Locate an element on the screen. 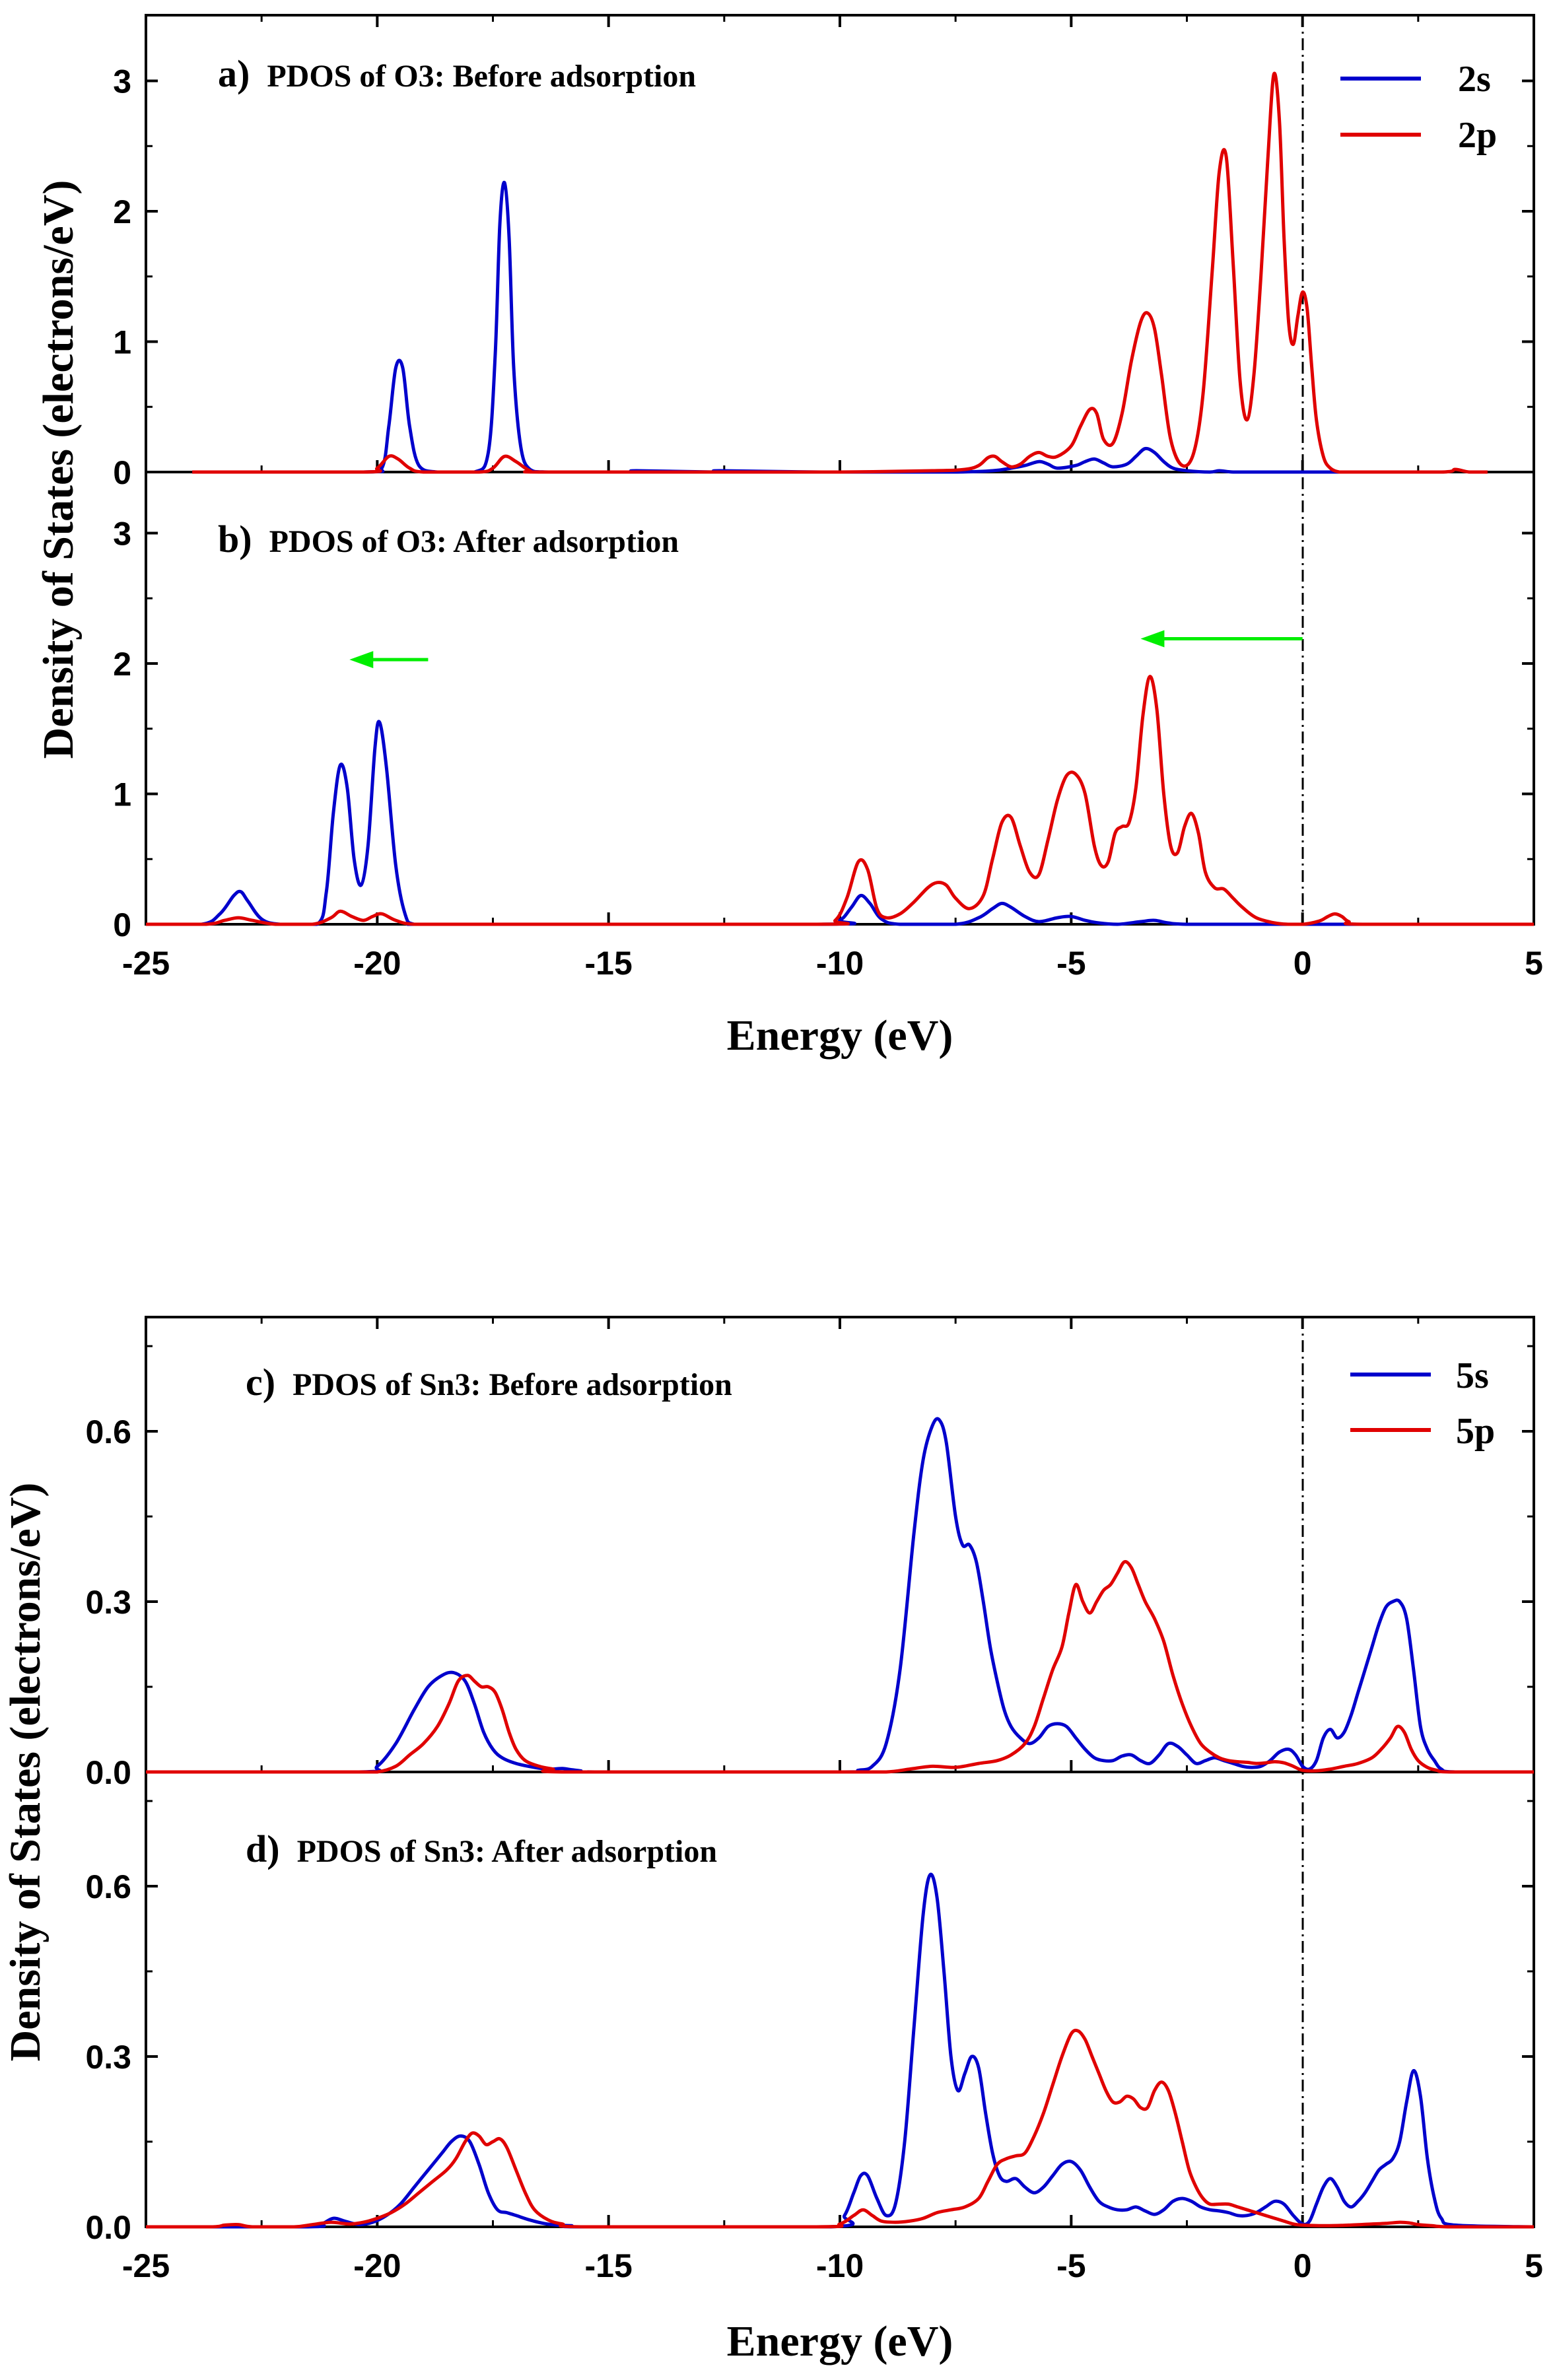  bottom-x-tick-label-1: -20 is located at coordinates (377, 2265).